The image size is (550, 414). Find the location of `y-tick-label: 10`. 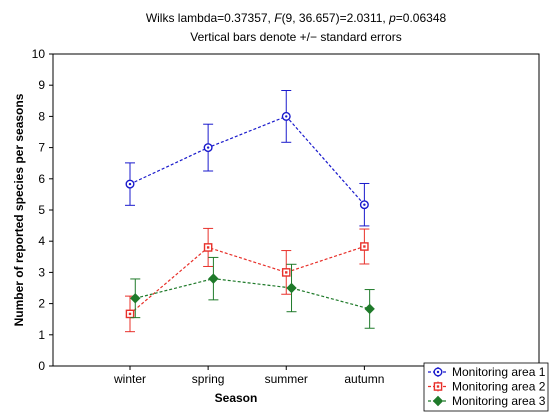

y-tick-label: 10 is located at coordinates (39, 54).